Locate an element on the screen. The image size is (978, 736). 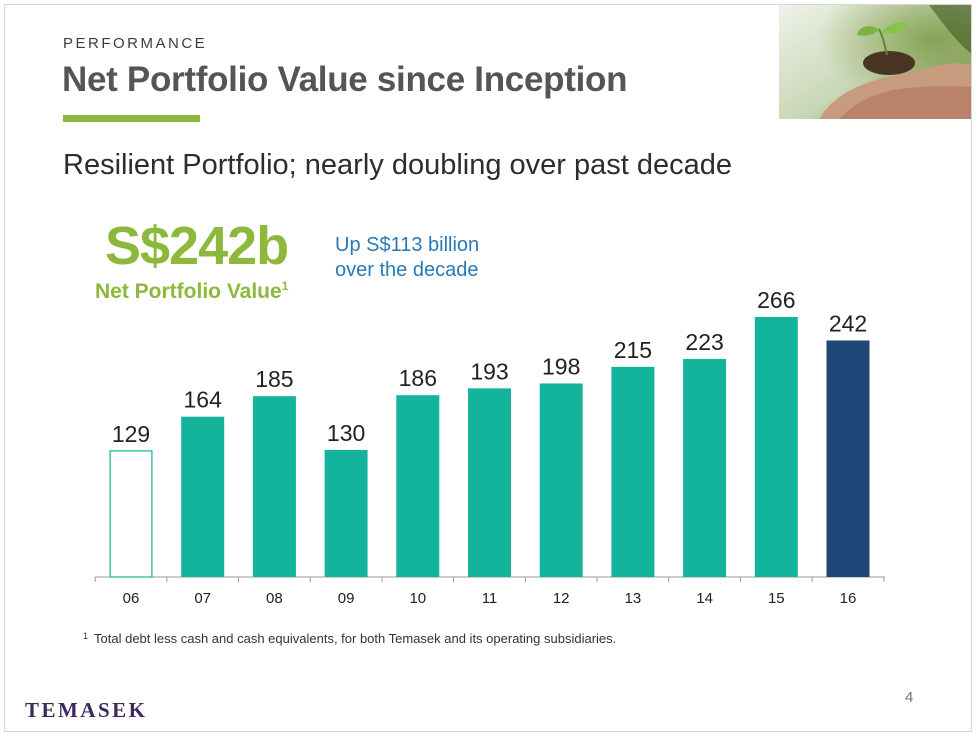
page-title: Net Portfolio Value since Inception is located at coordinates (345, 79).